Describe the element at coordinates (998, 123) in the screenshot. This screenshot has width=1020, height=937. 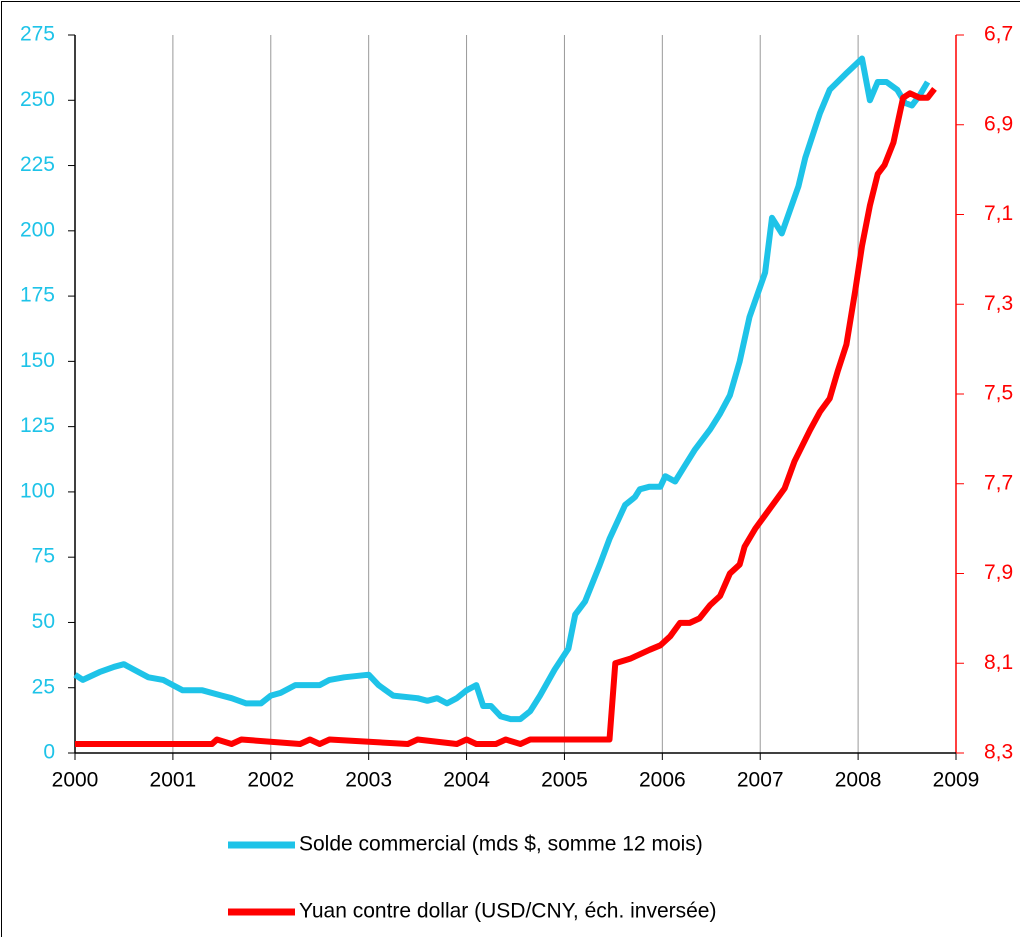
I see `y2-tick-label: 6,9` at that location.